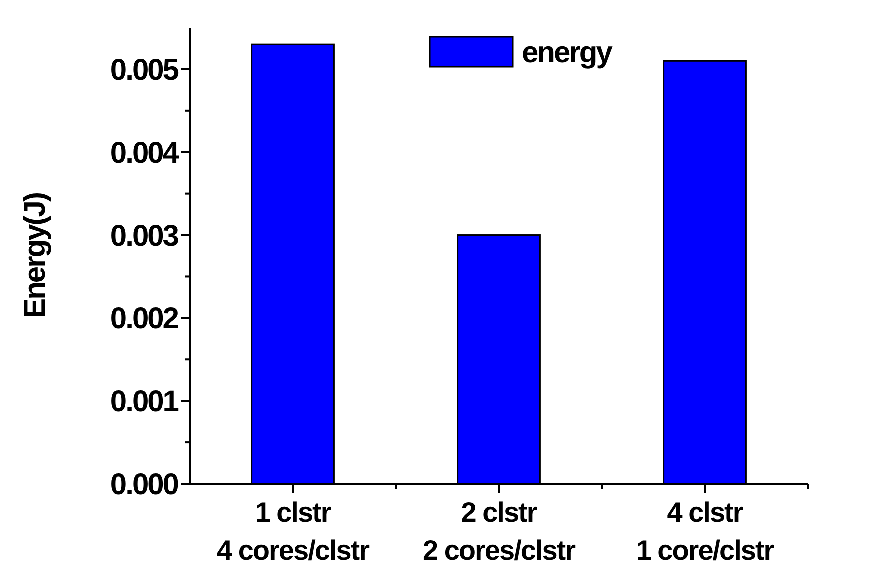  Describe the element at coordinates (499, 531) in the screenshot. I see `x-tick-label: 2 clstr 2 cores/clstr` at that location.